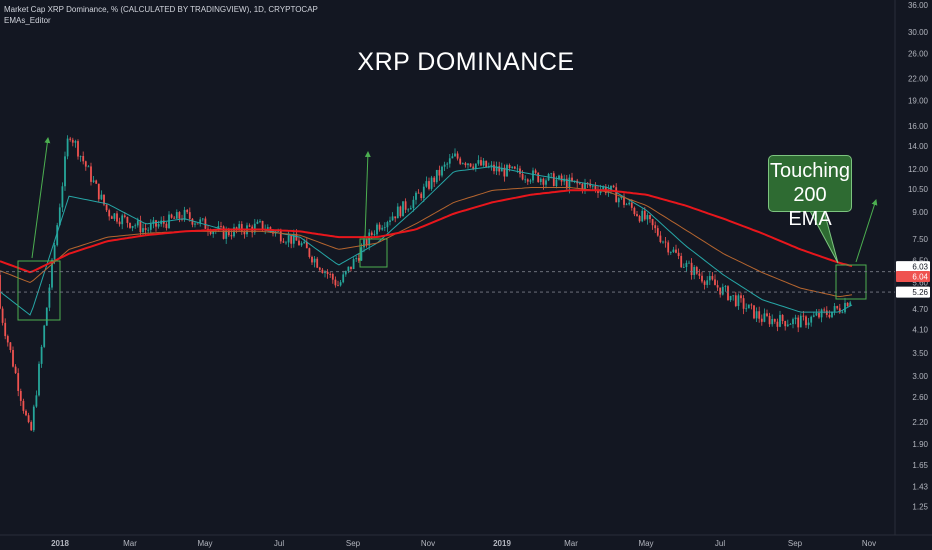 This screenshot has width=932, height=550. Describe the element at coordinates (367, 194) in the screenshot. I see `trend-arrow` at that location.